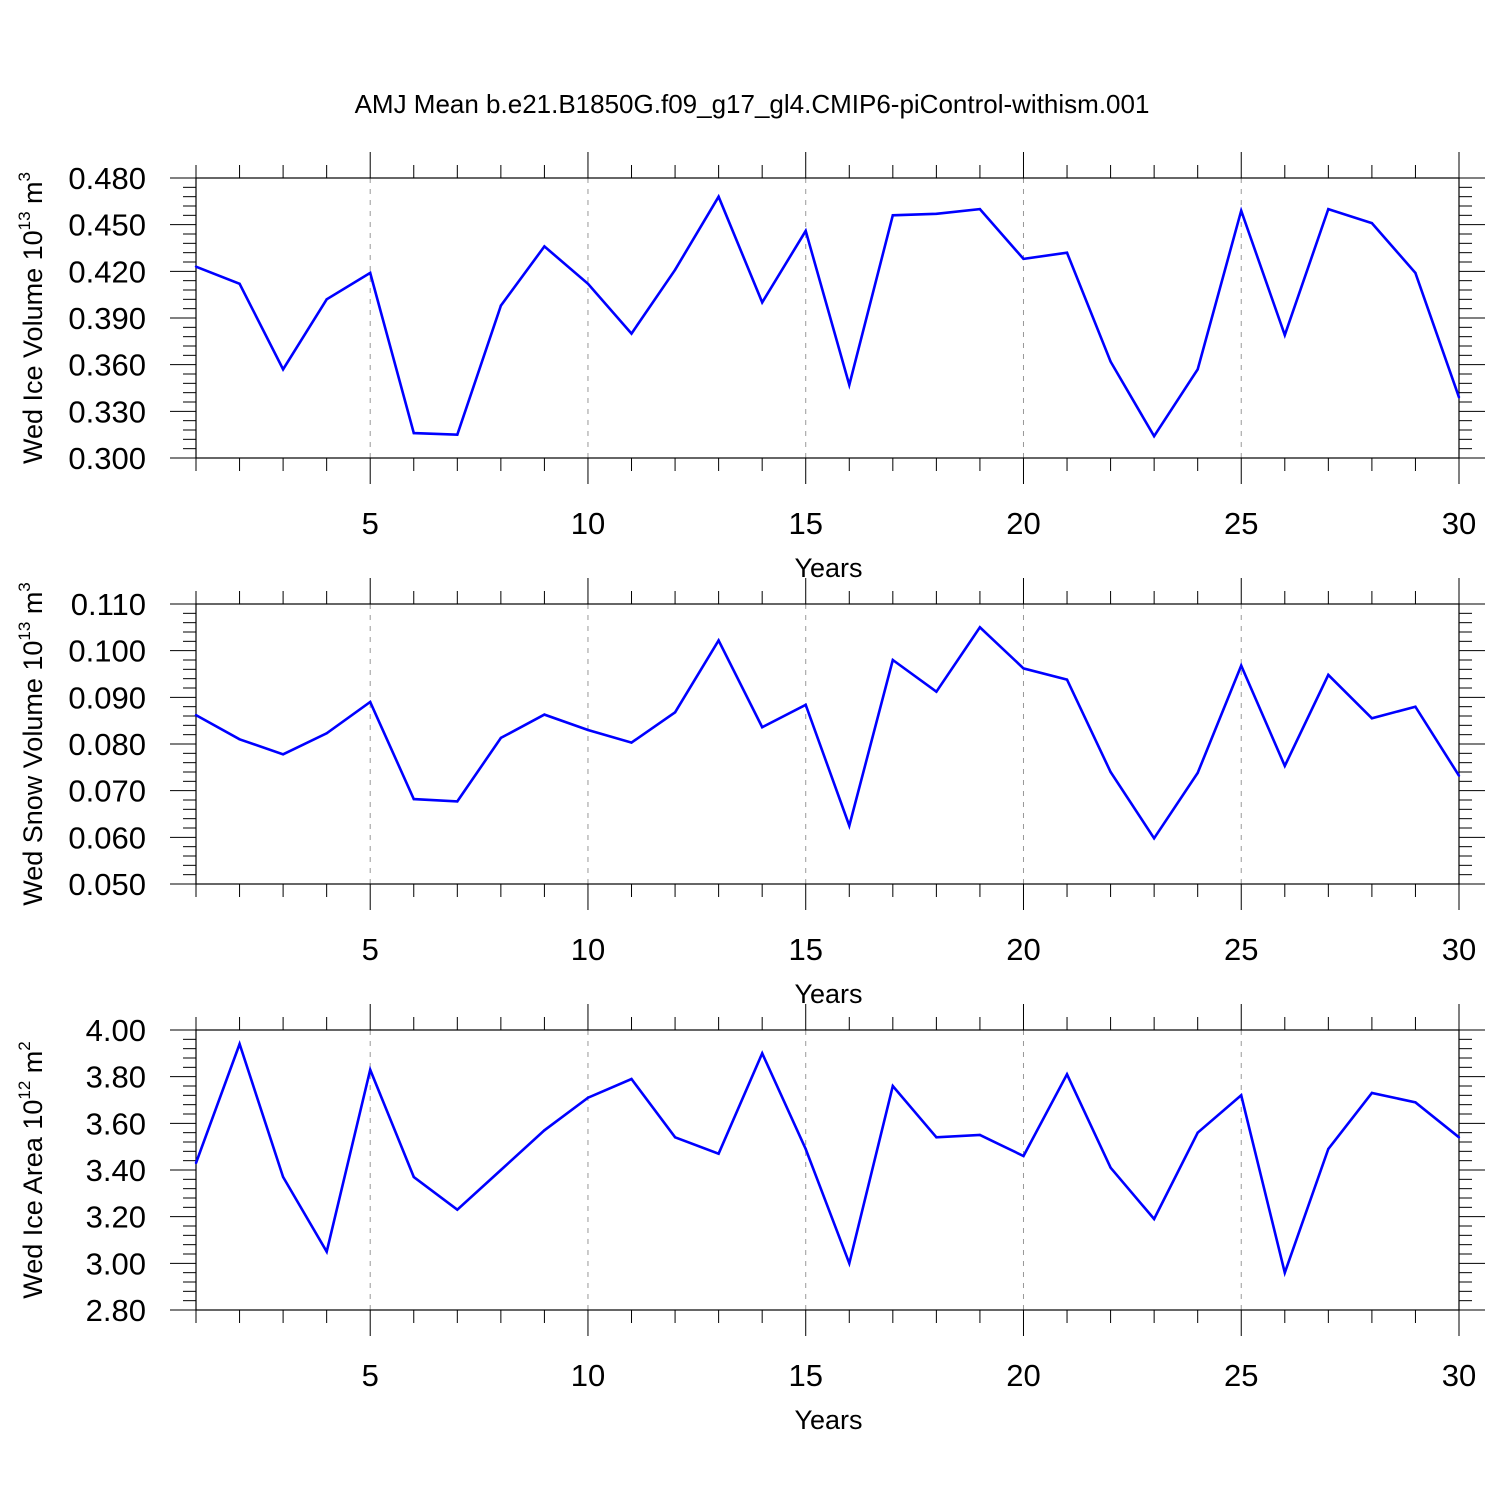  Describe the element at coordinates (31, 744) in the screenshot. I see `y-axis-title: Wed Snow Volume 1013 m3` at that location.